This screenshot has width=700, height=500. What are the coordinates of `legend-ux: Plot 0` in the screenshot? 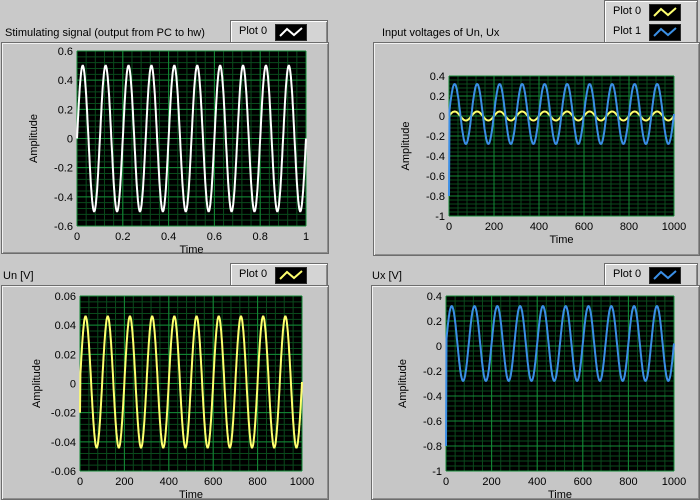 It's located at (651, 275).